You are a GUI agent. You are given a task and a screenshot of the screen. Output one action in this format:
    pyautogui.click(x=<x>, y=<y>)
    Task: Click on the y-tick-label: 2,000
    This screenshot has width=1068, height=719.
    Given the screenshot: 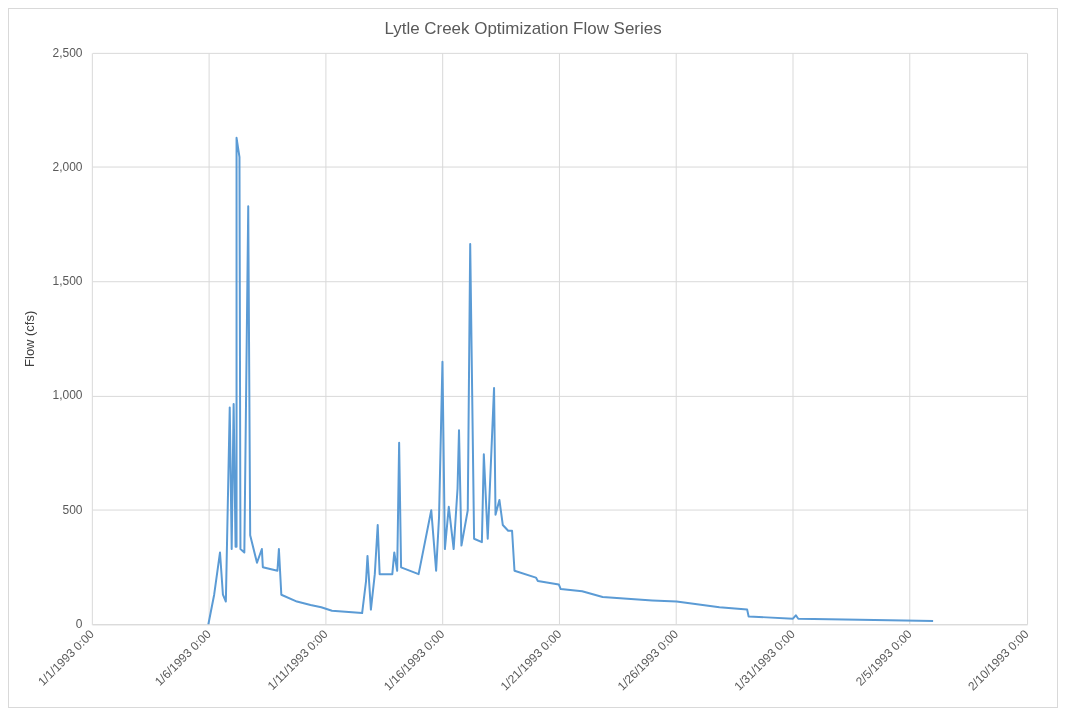 What is the action you would take?
    pyautogui.click(x=67, y=166)
    